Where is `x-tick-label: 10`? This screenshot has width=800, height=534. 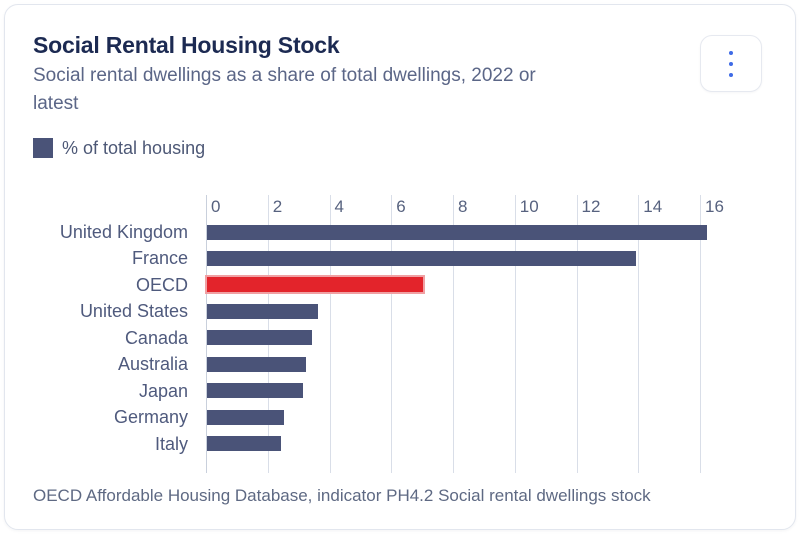 x-tick-label: 10 is located at coordinates (529, 206).